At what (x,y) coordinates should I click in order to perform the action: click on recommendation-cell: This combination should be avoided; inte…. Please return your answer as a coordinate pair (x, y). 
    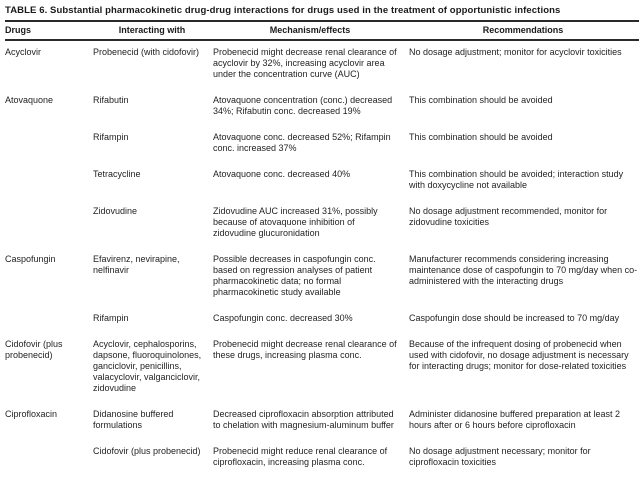
    Looking at the image, I should click on (516, 179).